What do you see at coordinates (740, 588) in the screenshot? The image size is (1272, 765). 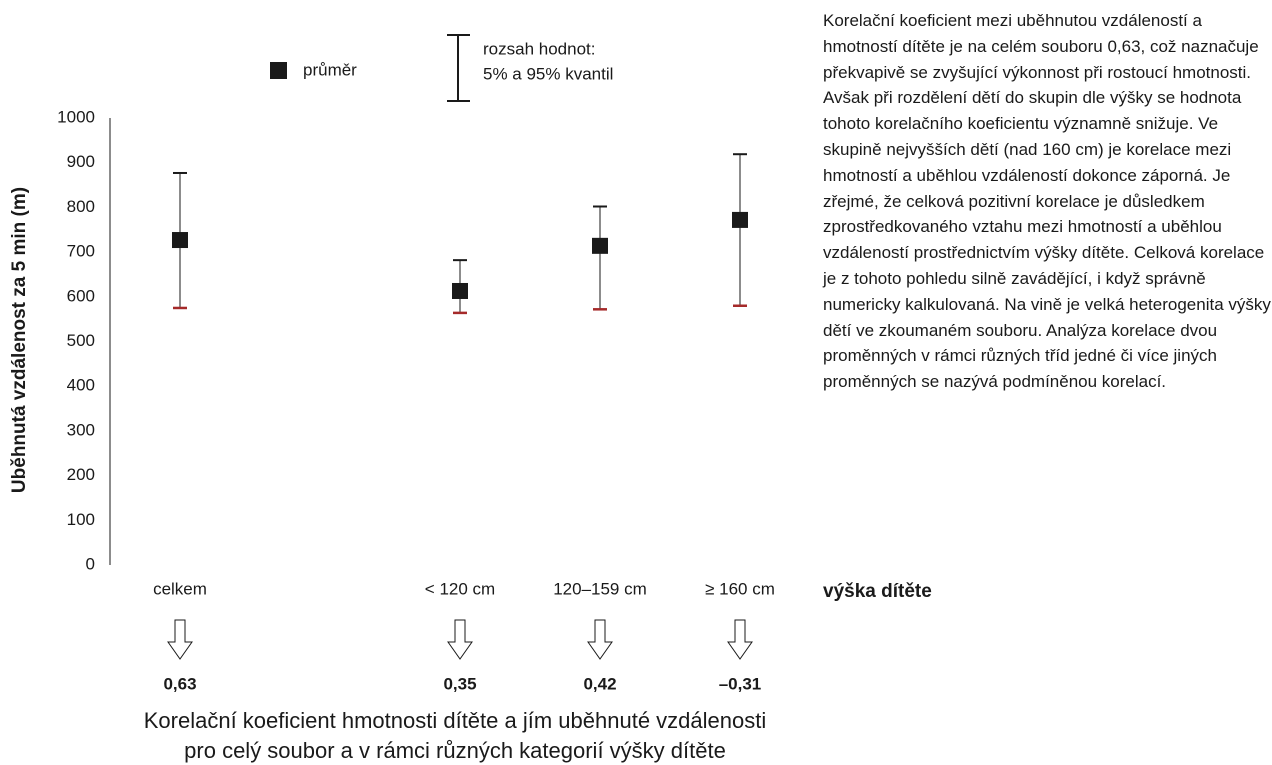 I see `x-tick-label: ≥ 160 cm` at bounding box center [740, 588].